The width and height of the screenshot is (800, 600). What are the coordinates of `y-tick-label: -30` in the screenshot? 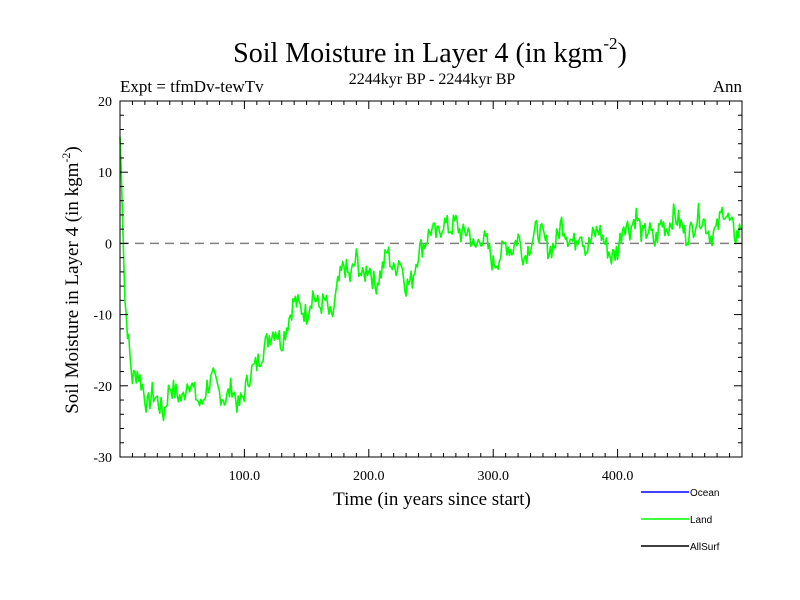 It's located at (102, 458).